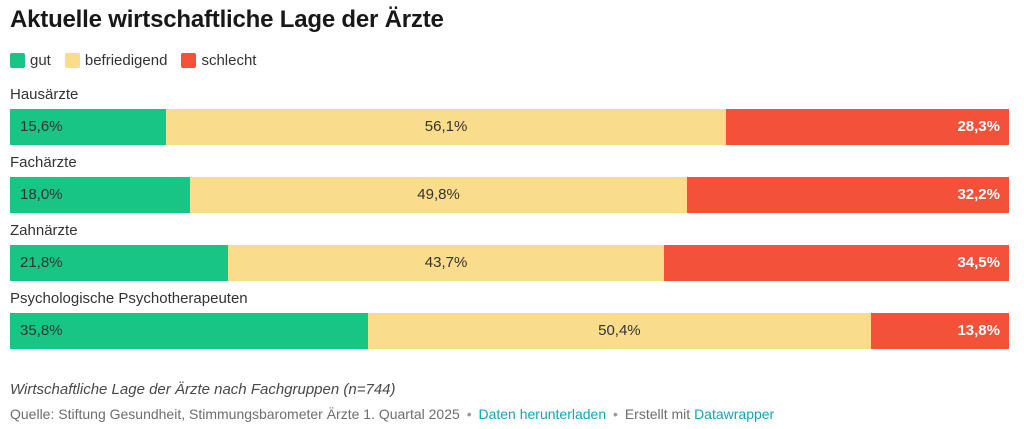  I want to click on segment-value-label: 43,7%, so click(446, 263).